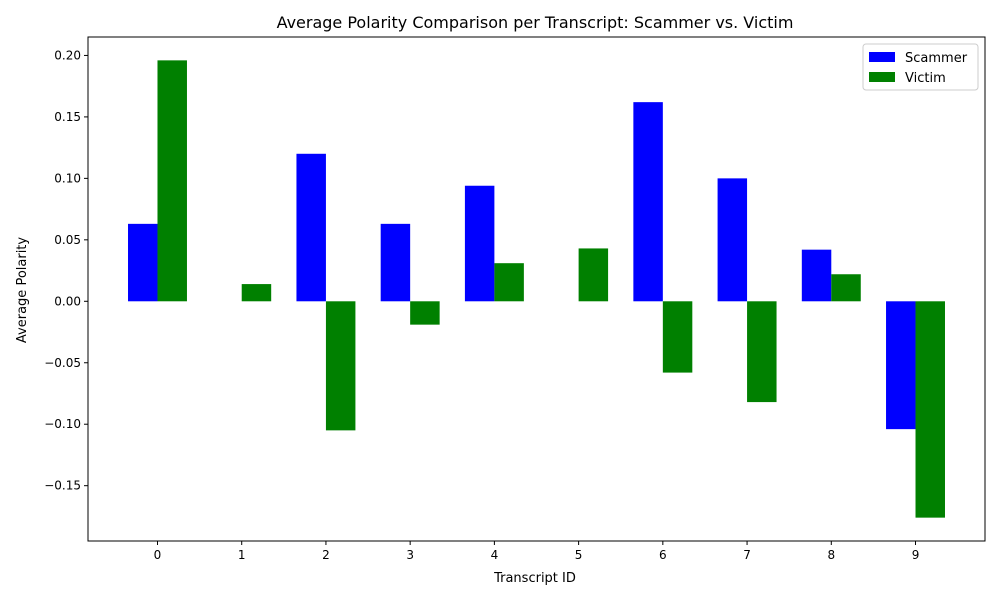  What do you see at coordinates (22, 290) in the screenshot?
I see `y-axis-label: Average Polarity` at bounding box center [22, 290].